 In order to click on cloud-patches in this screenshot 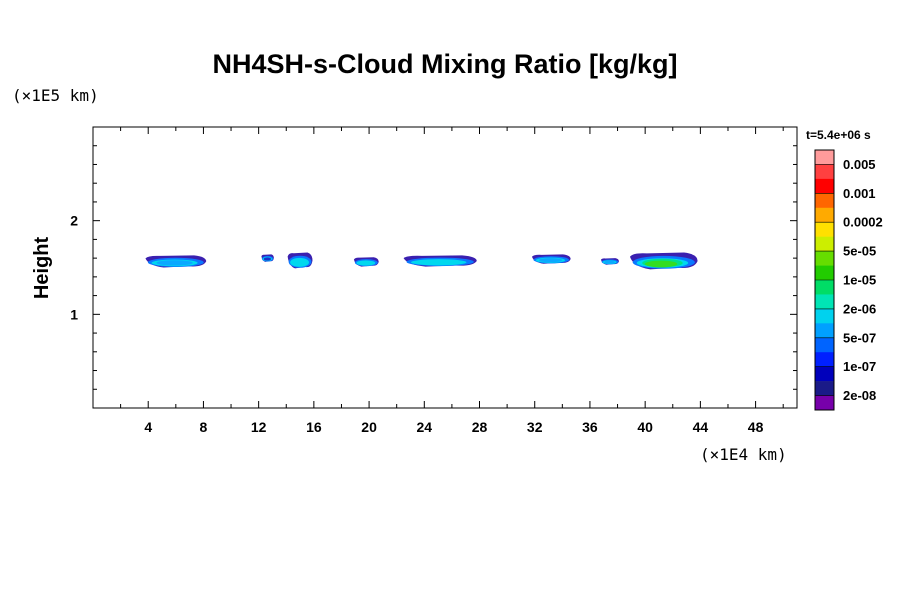, I will do `click(421, 261)`.